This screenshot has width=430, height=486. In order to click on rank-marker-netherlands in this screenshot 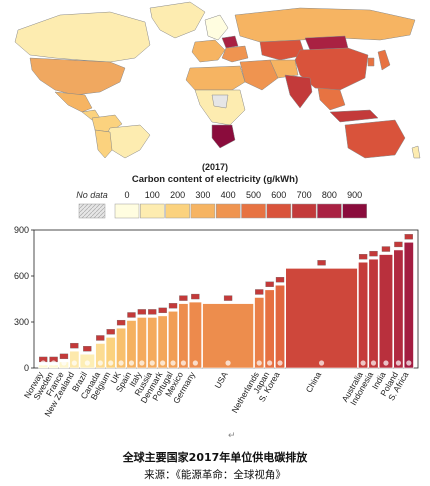, I will do `click(259, 363)`.